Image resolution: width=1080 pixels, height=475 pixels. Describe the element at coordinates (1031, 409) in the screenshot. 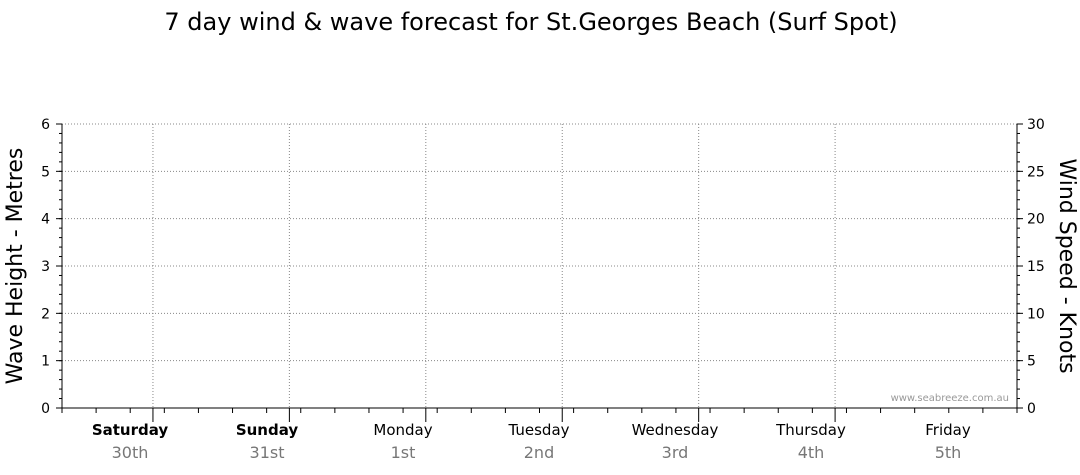

I see `right-tick-label: 0` at that location.